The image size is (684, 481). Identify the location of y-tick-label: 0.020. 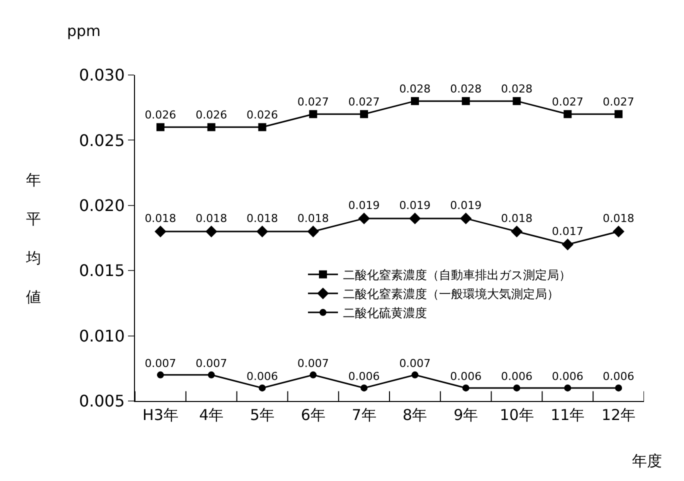
(101, 205).